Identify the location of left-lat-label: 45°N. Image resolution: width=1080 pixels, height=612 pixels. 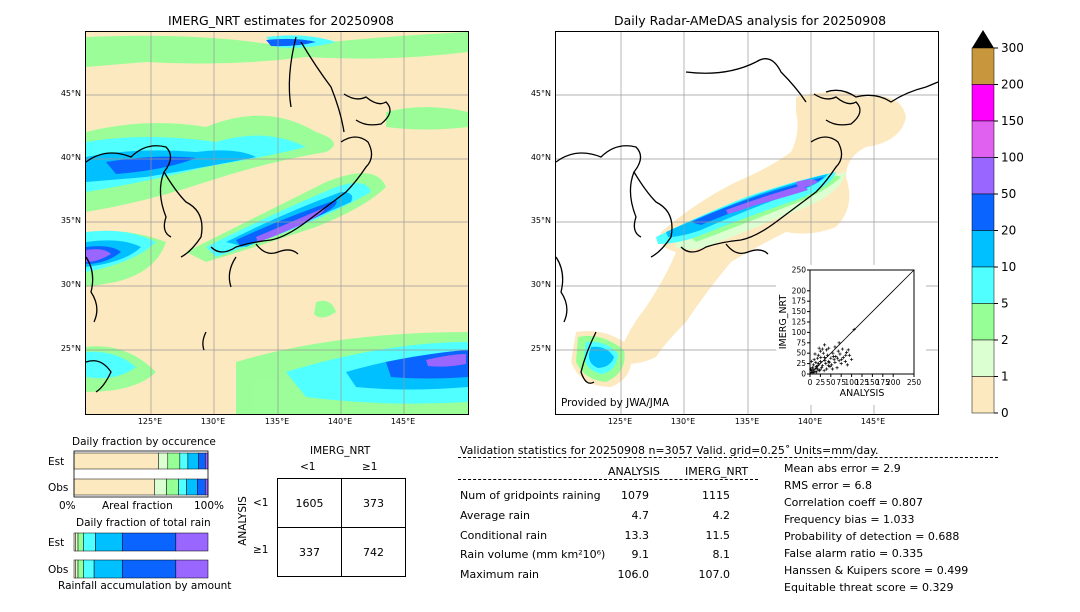
(70, 93).